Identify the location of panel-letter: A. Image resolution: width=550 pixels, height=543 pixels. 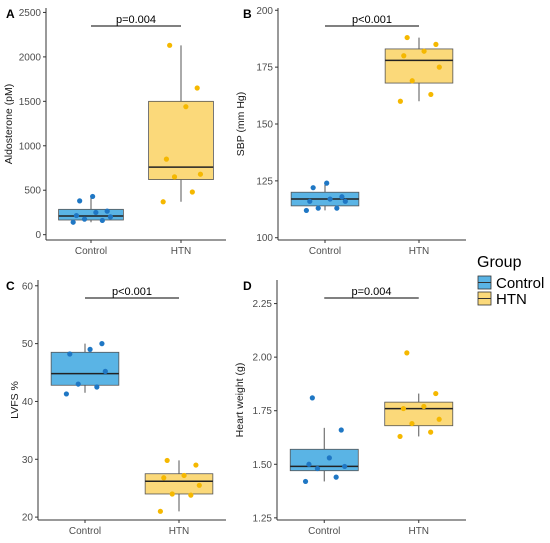
(10, 14).